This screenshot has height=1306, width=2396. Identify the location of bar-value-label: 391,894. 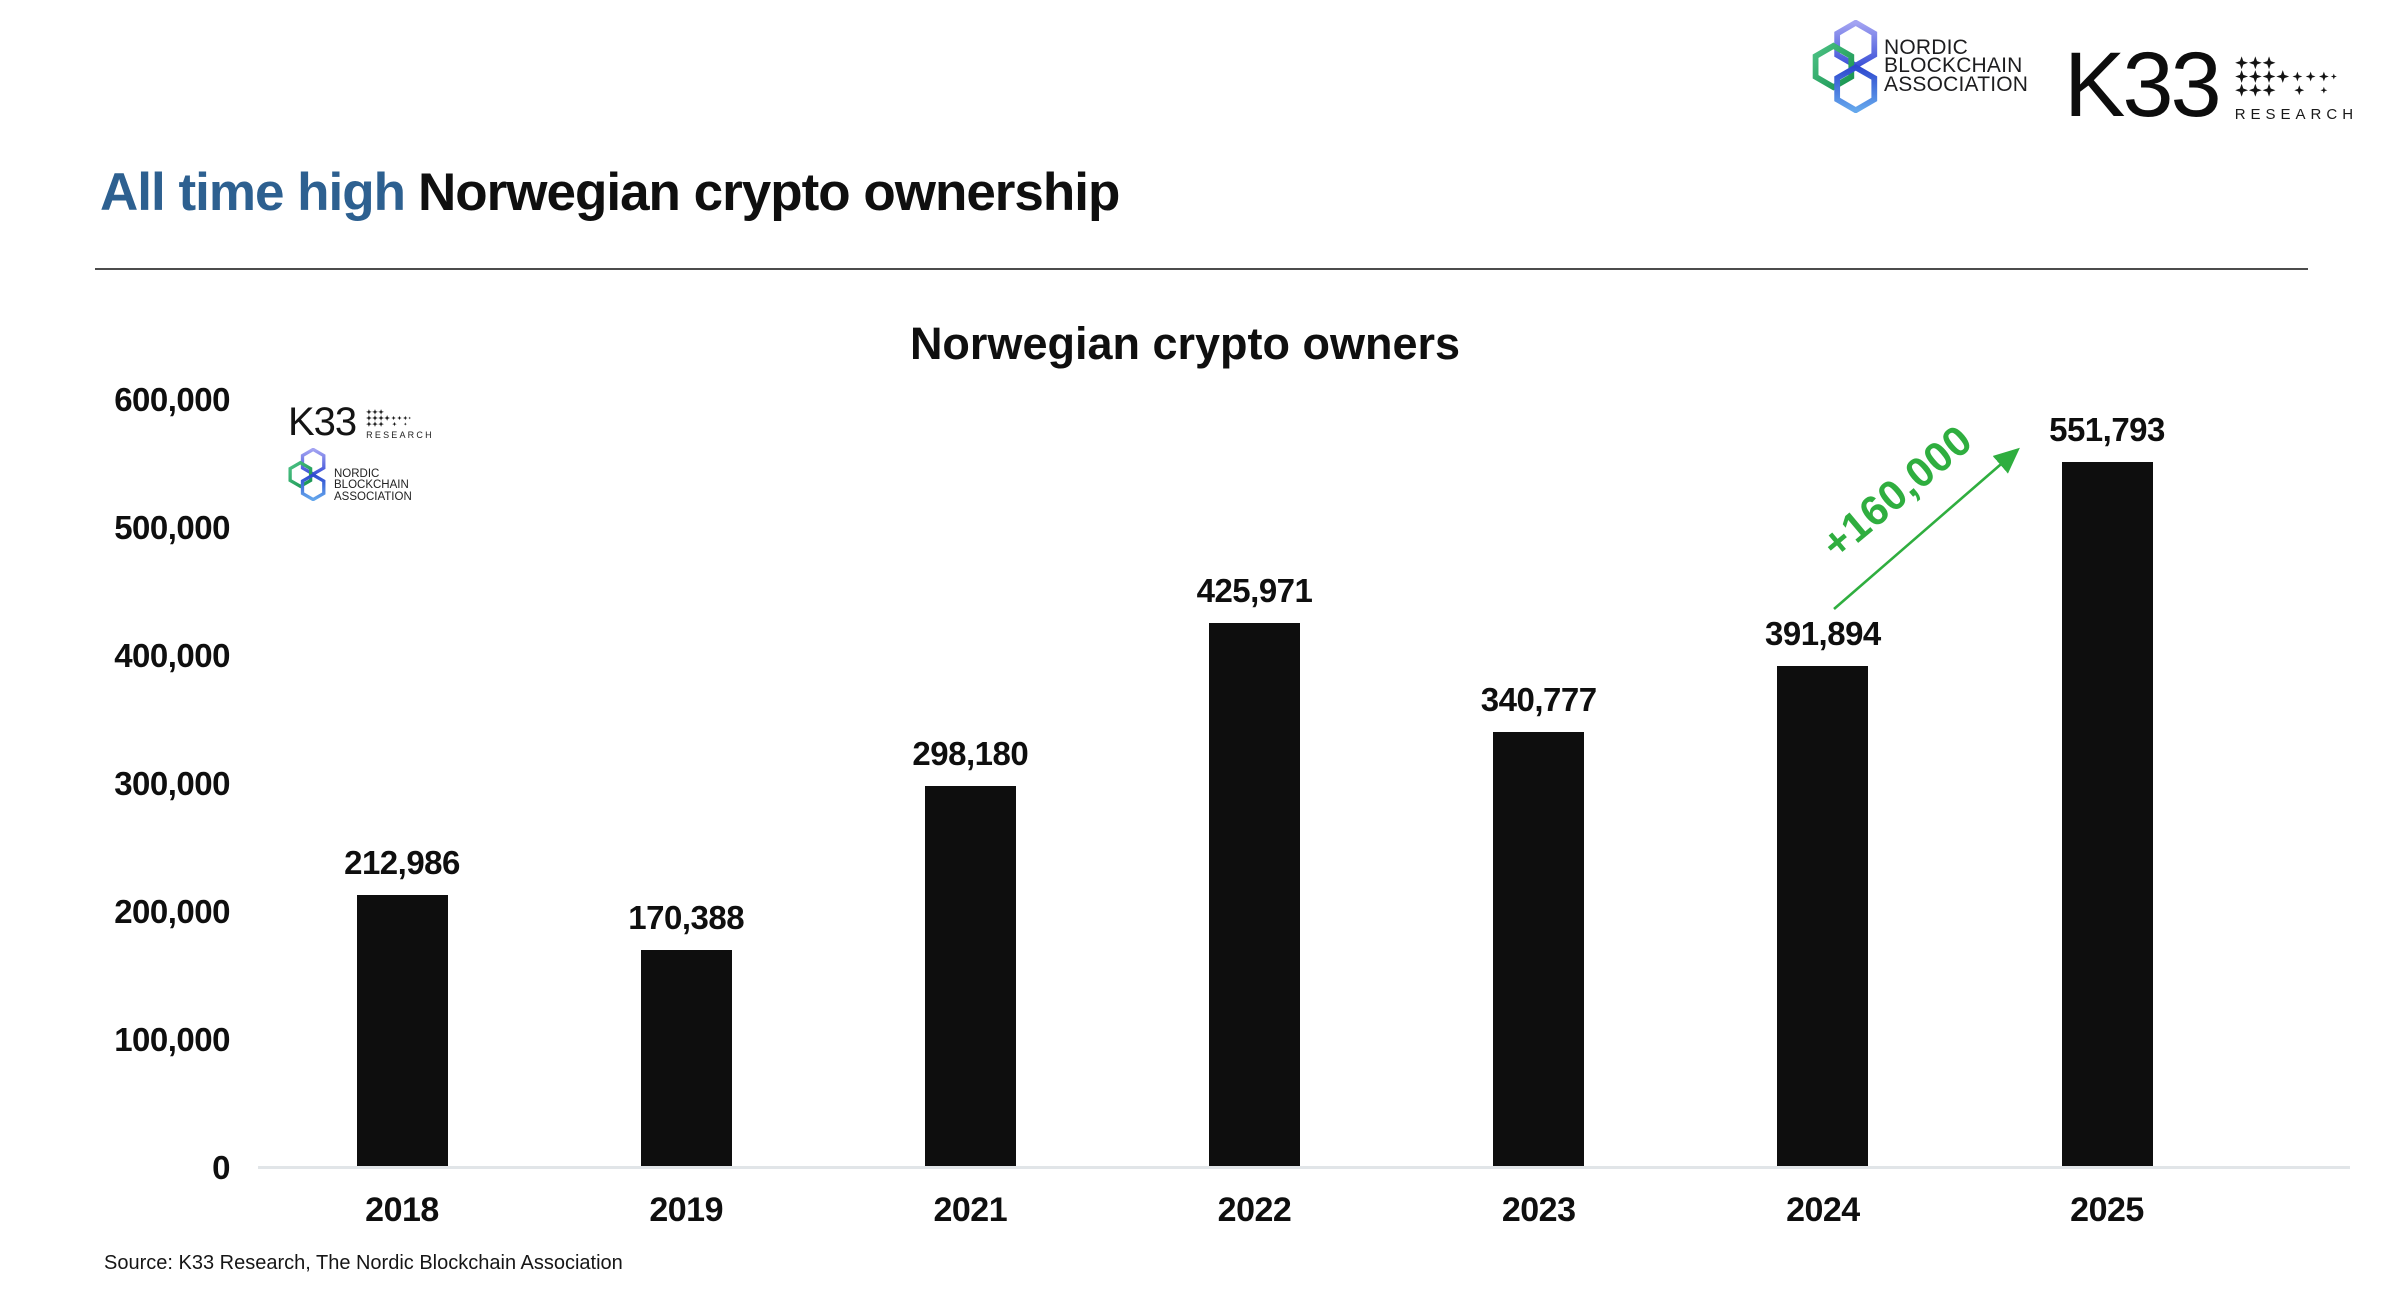
(1822, 634).